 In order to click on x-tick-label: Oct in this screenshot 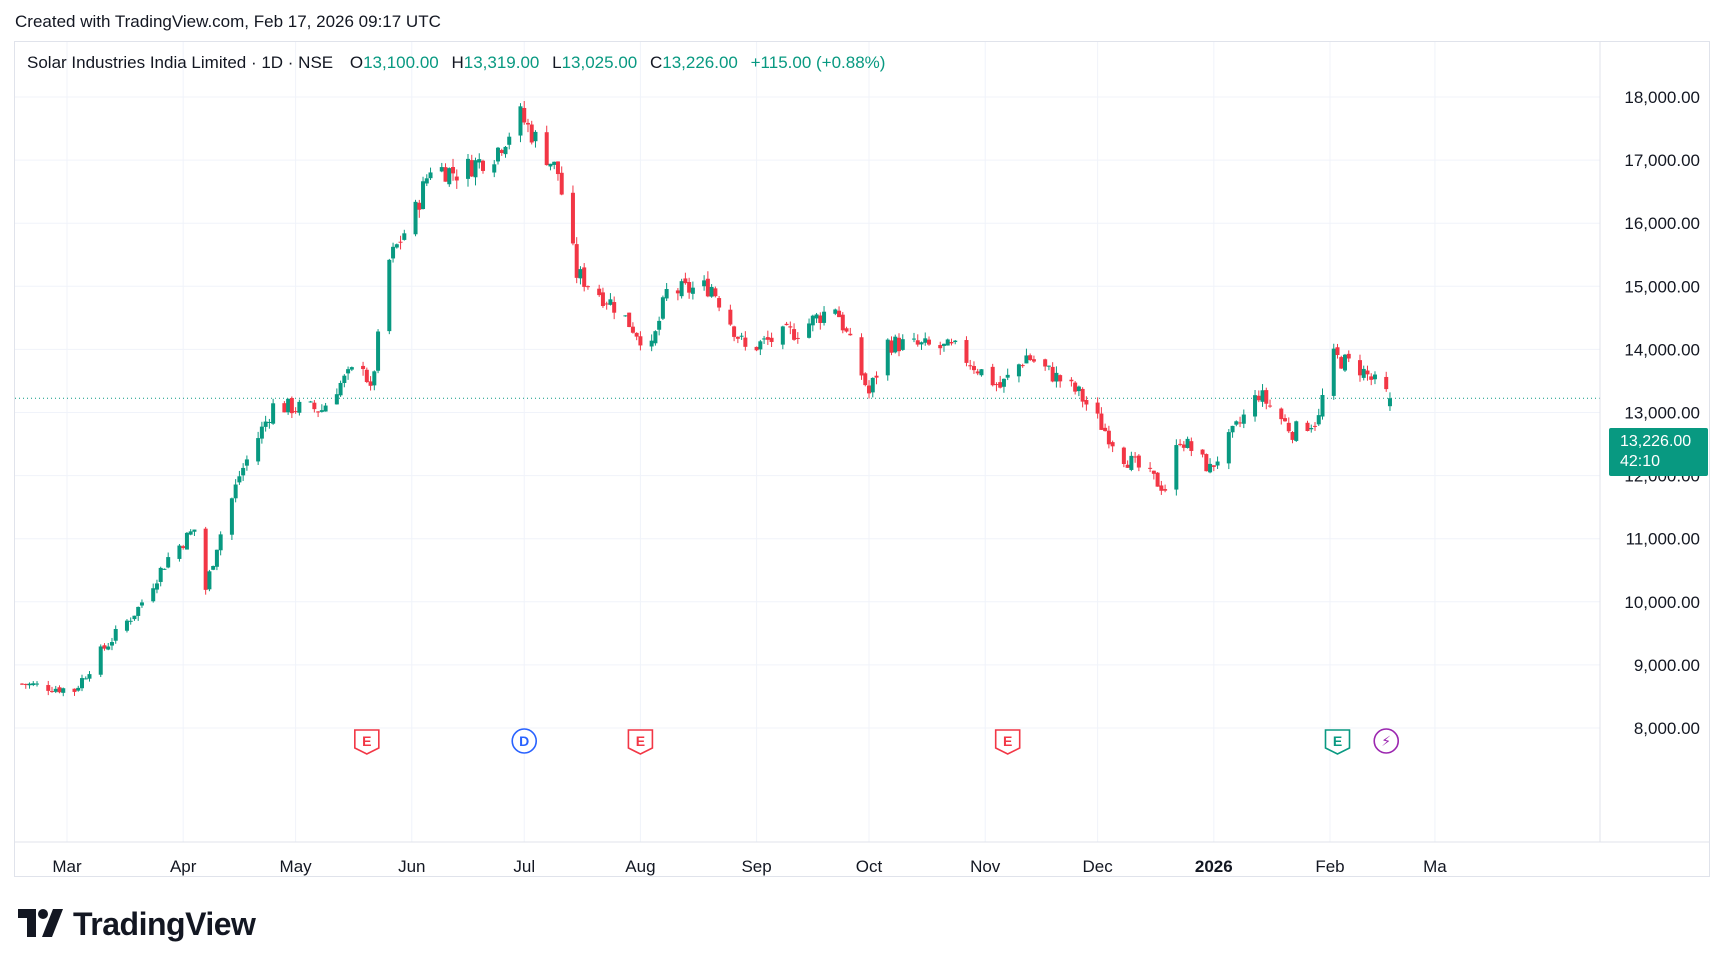, I will do `click(869, 866)`.